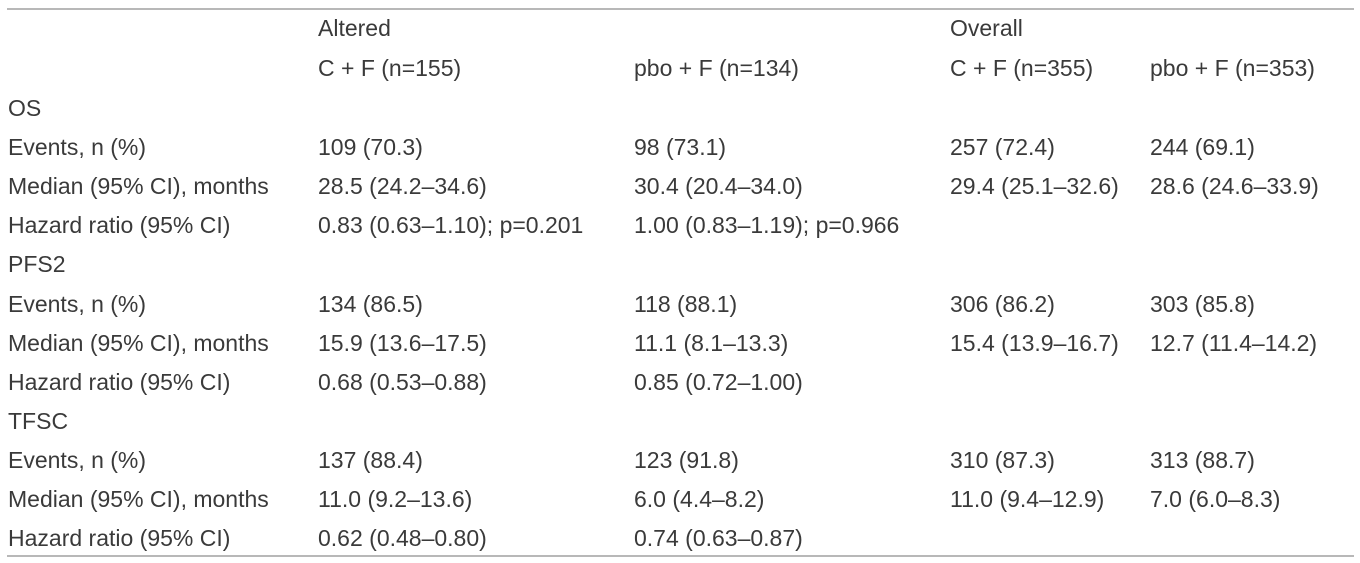 The image size is (1360, 563). Describe the element at coordinates (718, 538) in the screenshot. I see `altered-pbo-value: 0.74 (0.63–0.87)` at that location.